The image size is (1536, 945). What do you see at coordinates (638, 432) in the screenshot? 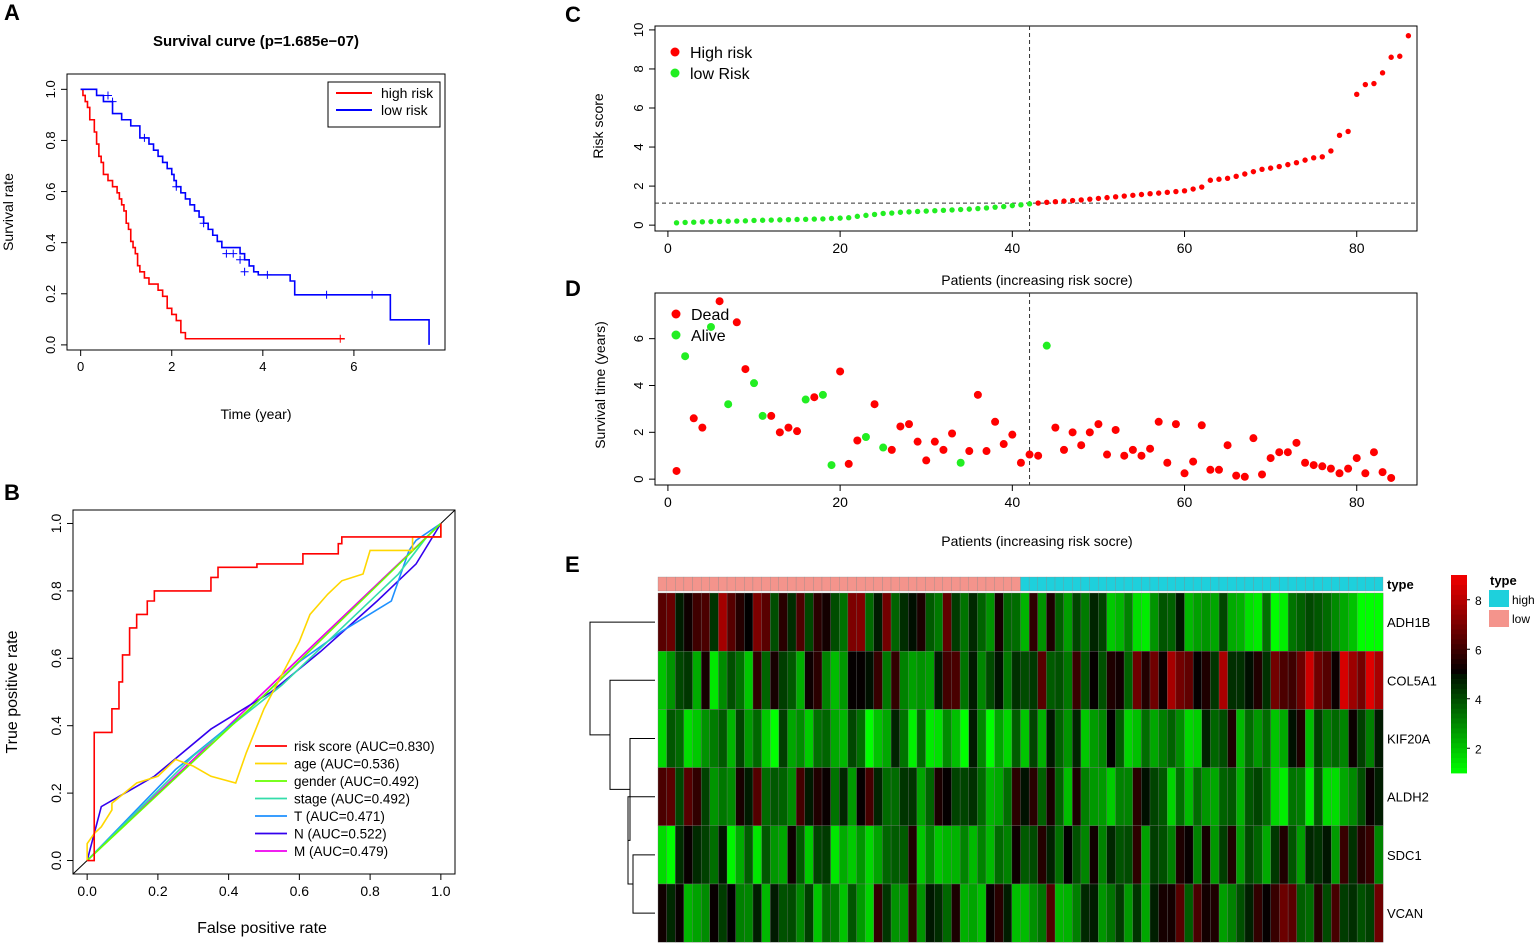
I see `panel-d-y-tick-label: 2` at bounding box center [638, 432].